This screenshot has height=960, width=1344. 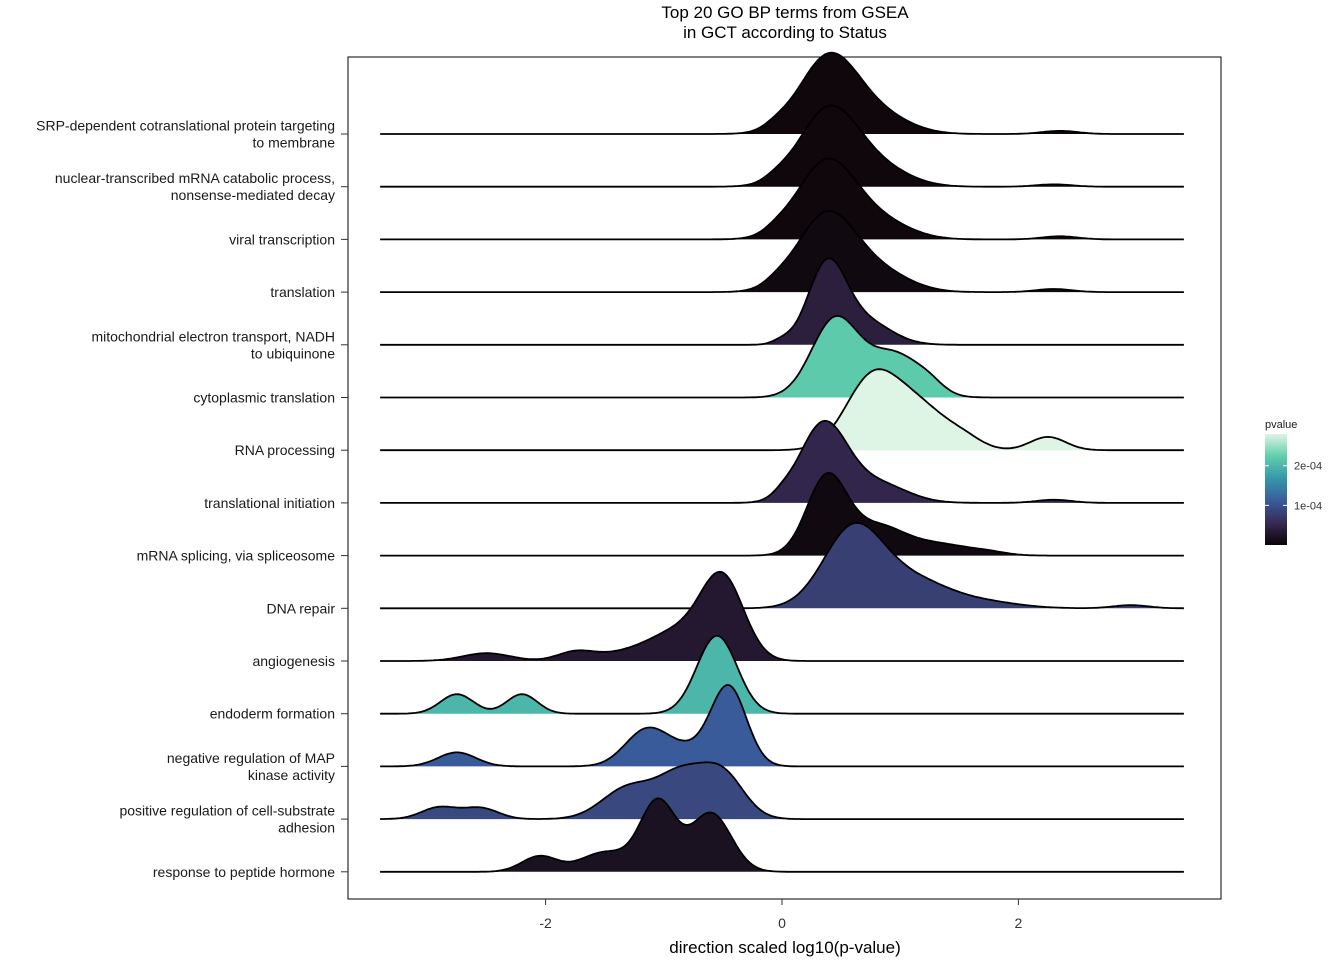 What do you see at coordinates (302, 292) in the screenshot?
I see `y-tick-label: translation` at bounding box center [302, 292].